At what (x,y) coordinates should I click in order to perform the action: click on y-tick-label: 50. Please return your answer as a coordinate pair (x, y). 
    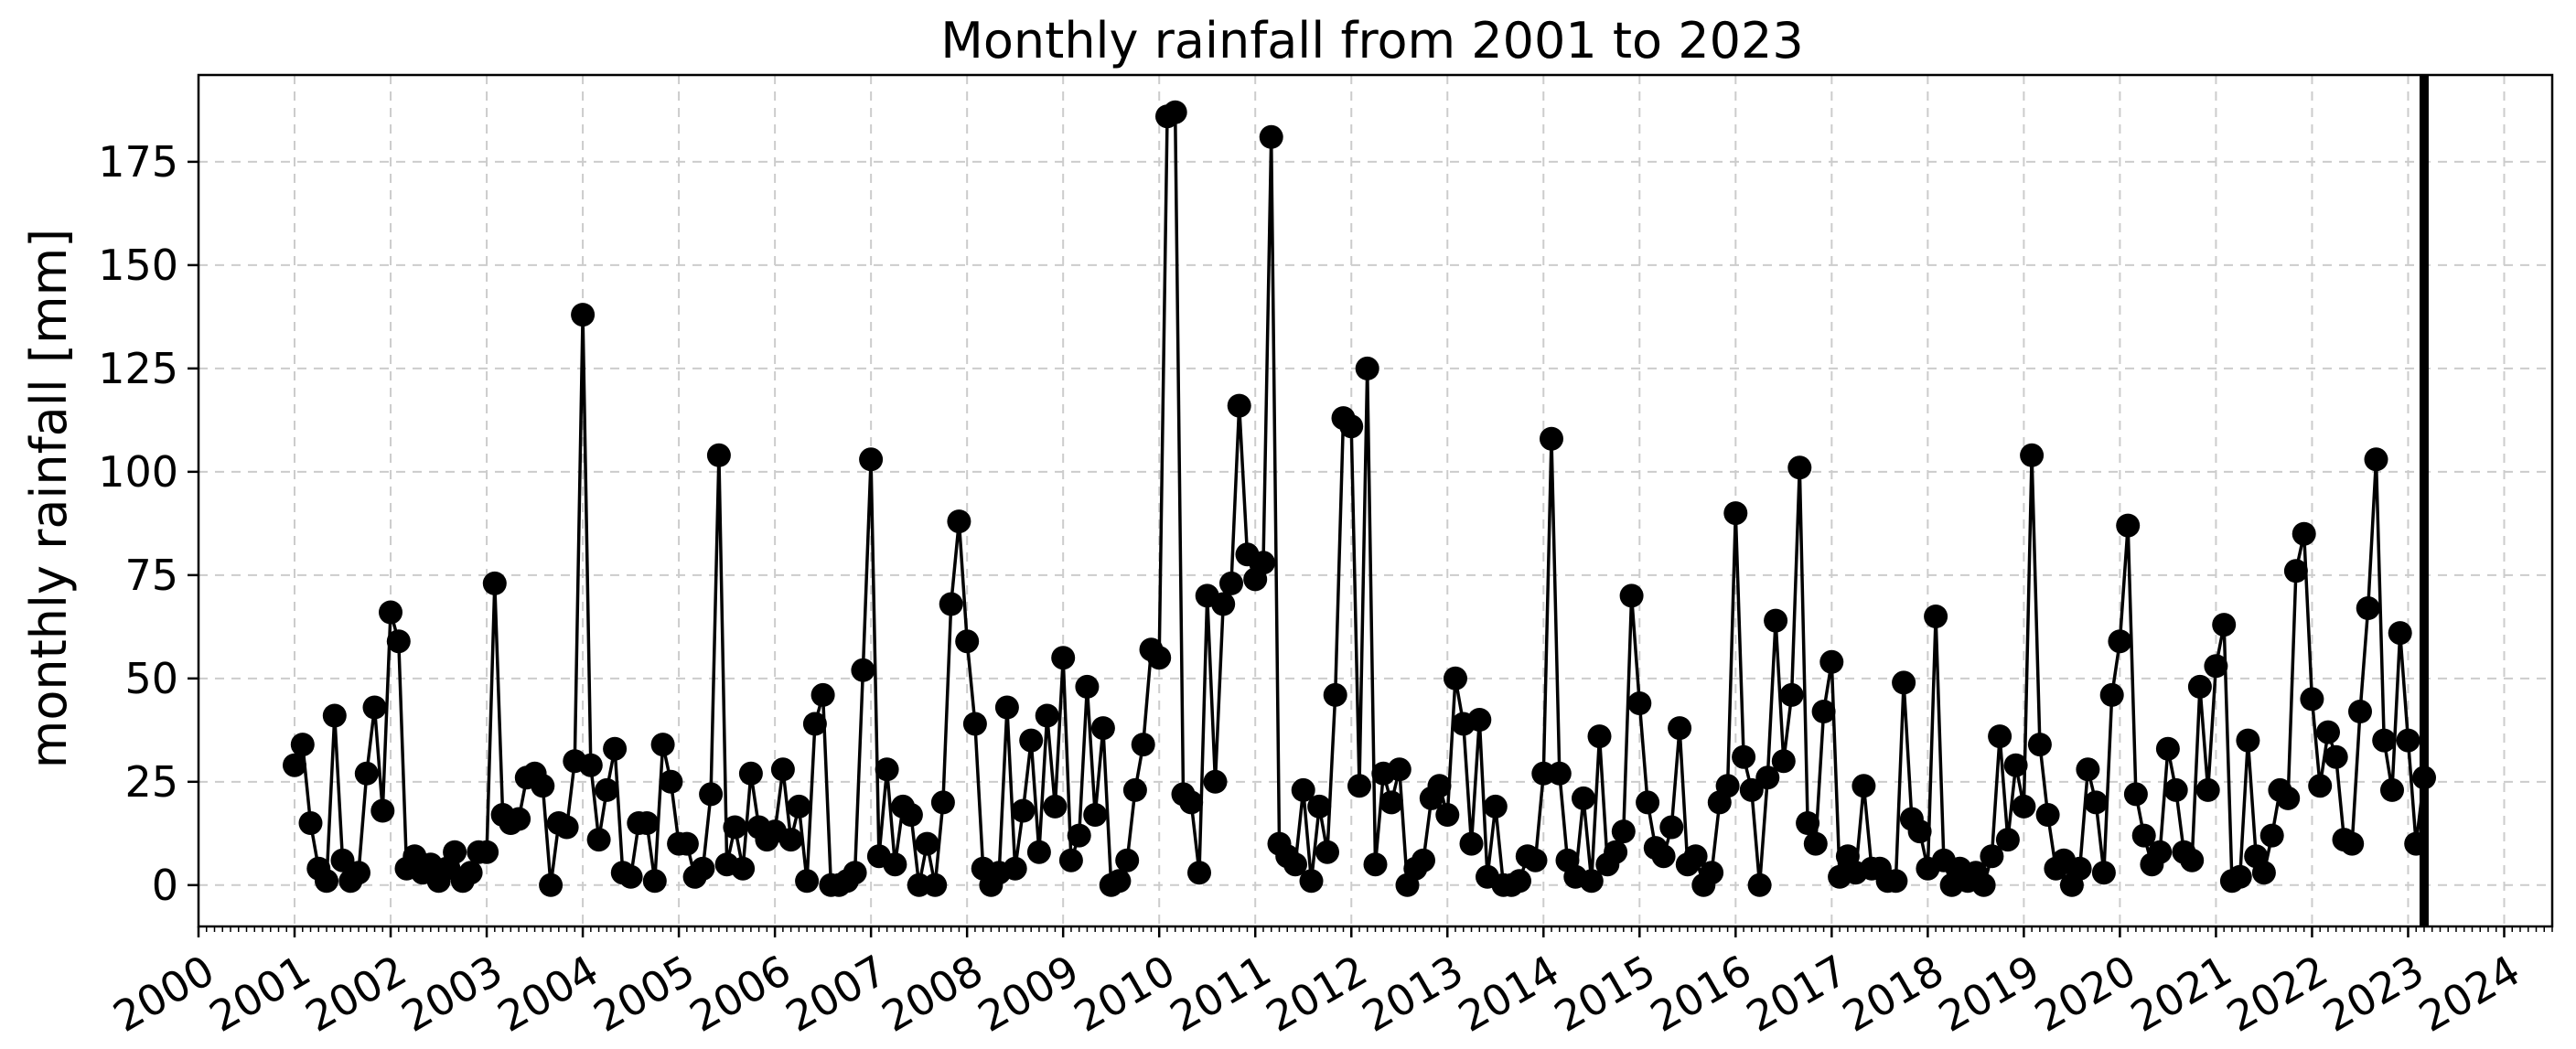
    Looking at the image, I should click on (151, 678).